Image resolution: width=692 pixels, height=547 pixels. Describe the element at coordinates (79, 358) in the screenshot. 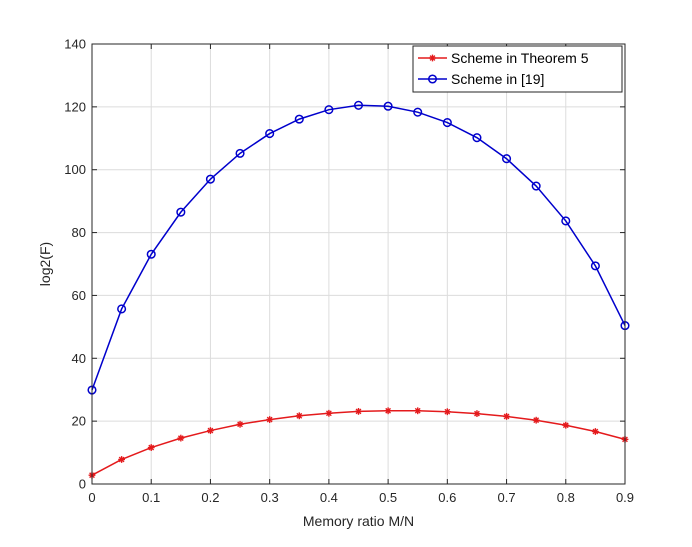

I see `y-tick-label: 40` at that location.